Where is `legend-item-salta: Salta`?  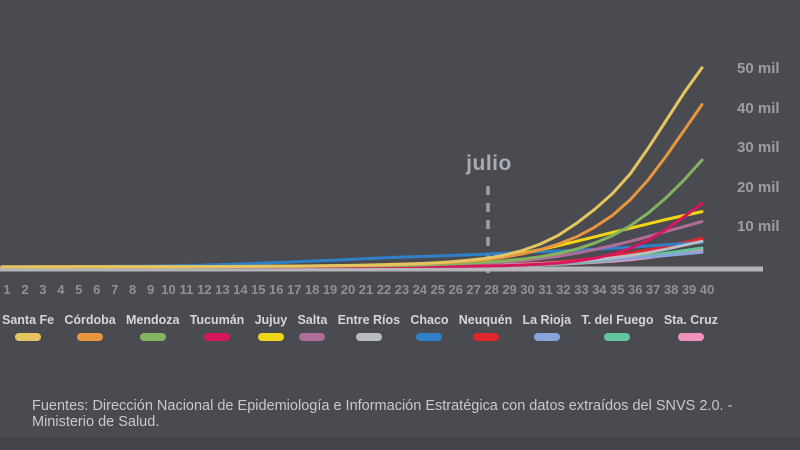
legend-item-salta: Salta is located at coordinates (312, 327).